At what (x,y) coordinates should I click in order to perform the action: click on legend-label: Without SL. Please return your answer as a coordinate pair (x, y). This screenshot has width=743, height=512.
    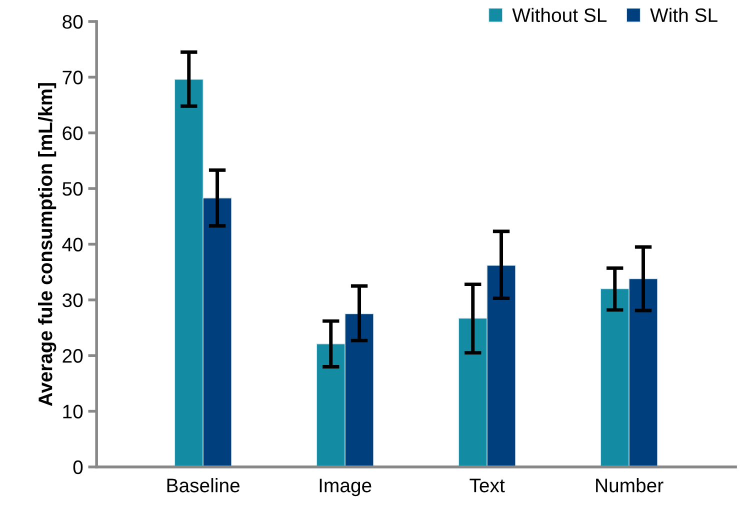
    Looking at the image, I should click on (559, 15).